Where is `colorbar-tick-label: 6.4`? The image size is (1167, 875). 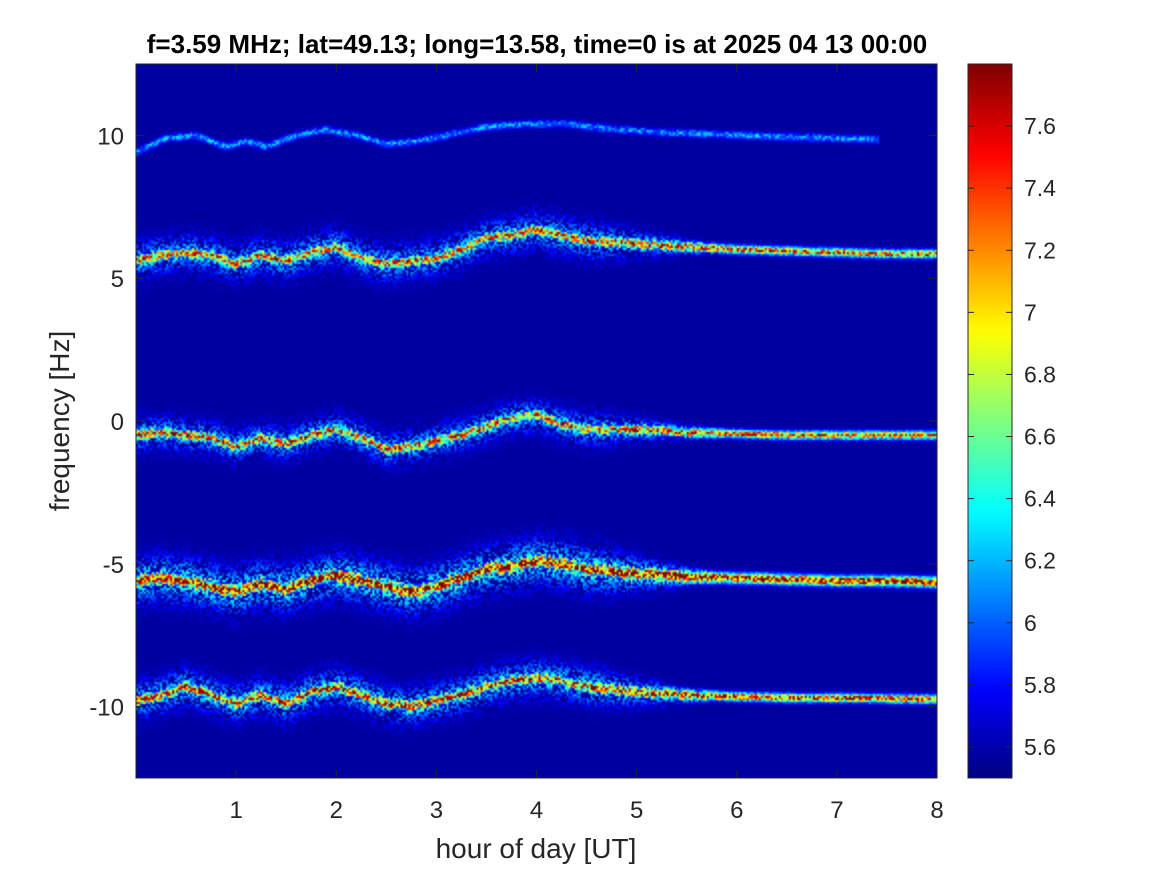
colorbar-tick-label: 6.4 is located at coordinates (1040, 499).